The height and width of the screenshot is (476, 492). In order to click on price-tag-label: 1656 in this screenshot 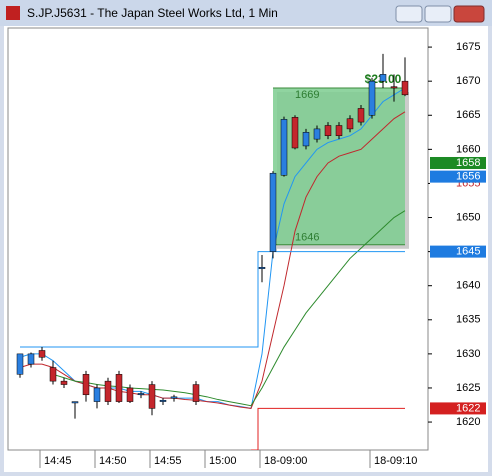, I will do `click(468, 177)`.